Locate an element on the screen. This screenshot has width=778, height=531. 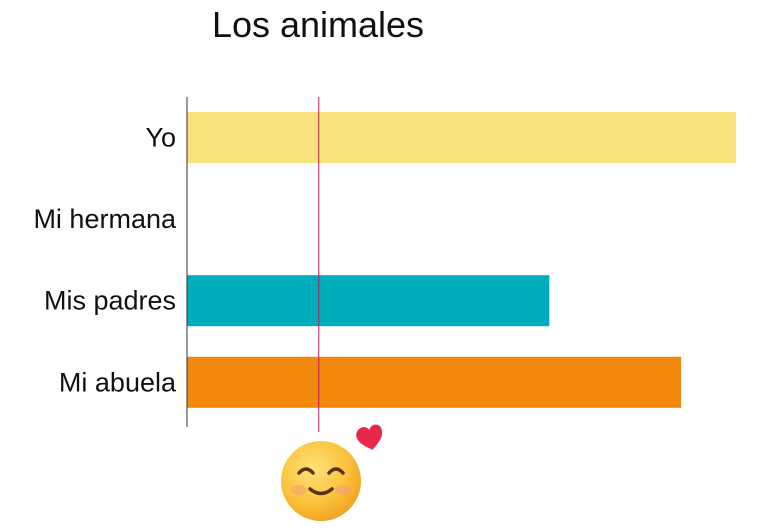
bar-mi-abuela is located at coordinates (434, 382).